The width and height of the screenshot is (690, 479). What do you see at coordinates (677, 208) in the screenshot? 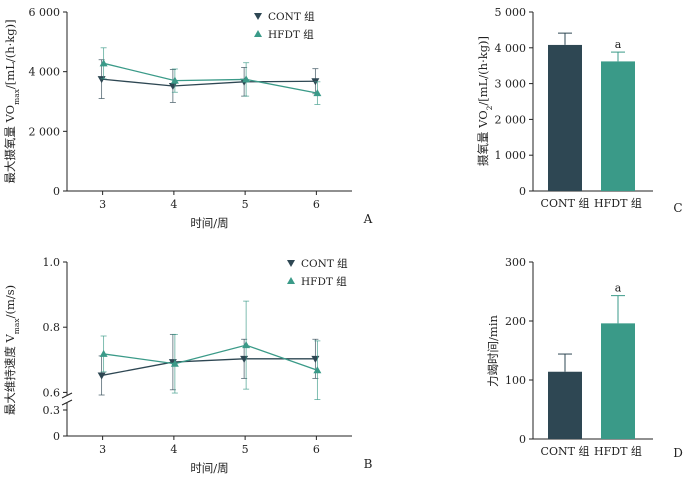
I see `panel-label: C` at bounding box center [677, 208].